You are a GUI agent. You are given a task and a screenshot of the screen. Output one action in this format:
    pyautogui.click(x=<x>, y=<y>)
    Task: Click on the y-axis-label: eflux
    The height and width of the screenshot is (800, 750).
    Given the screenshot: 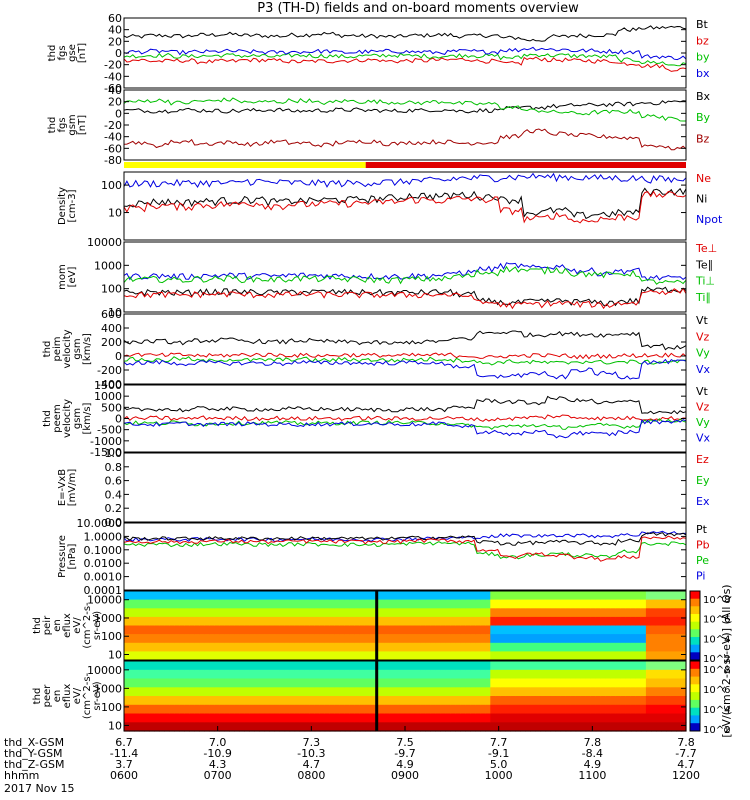 What is the action you would take?
    pyautogui.click(x=67, y=625)
    